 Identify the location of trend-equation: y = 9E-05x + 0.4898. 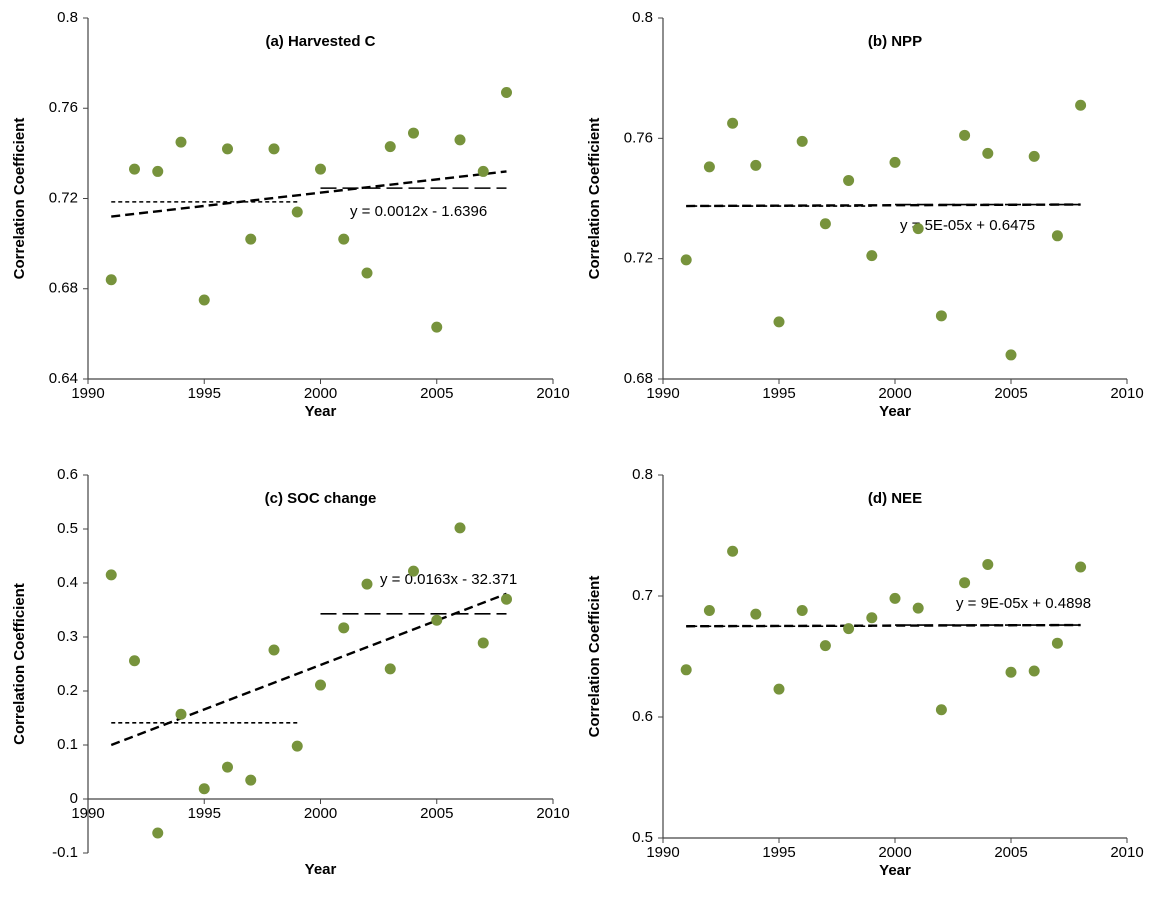
(1023, 603).